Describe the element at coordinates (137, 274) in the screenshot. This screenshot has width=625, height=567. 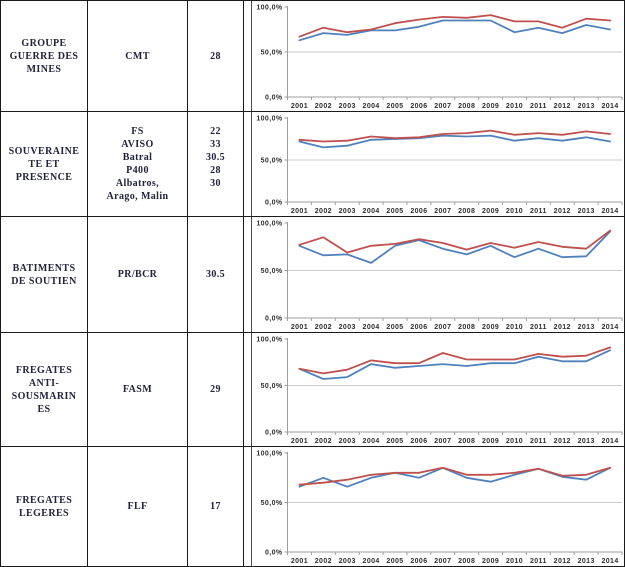
I see `ship-type-cell: PR/BCR` at that location.